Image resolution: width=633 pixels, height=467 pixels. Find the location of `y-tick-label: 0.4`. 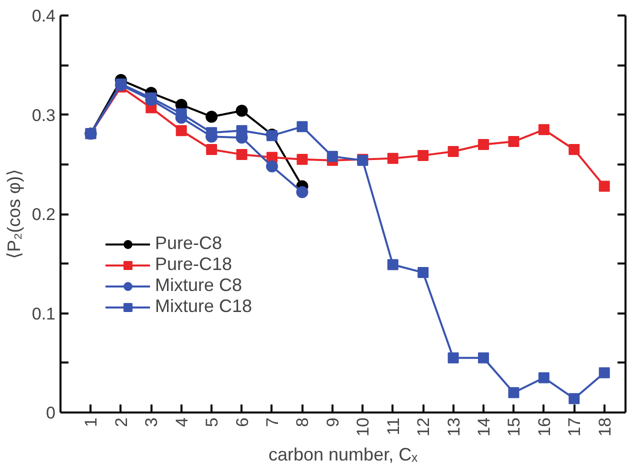

y-tick-label: 0.4 is located at coordinates (44, 16).